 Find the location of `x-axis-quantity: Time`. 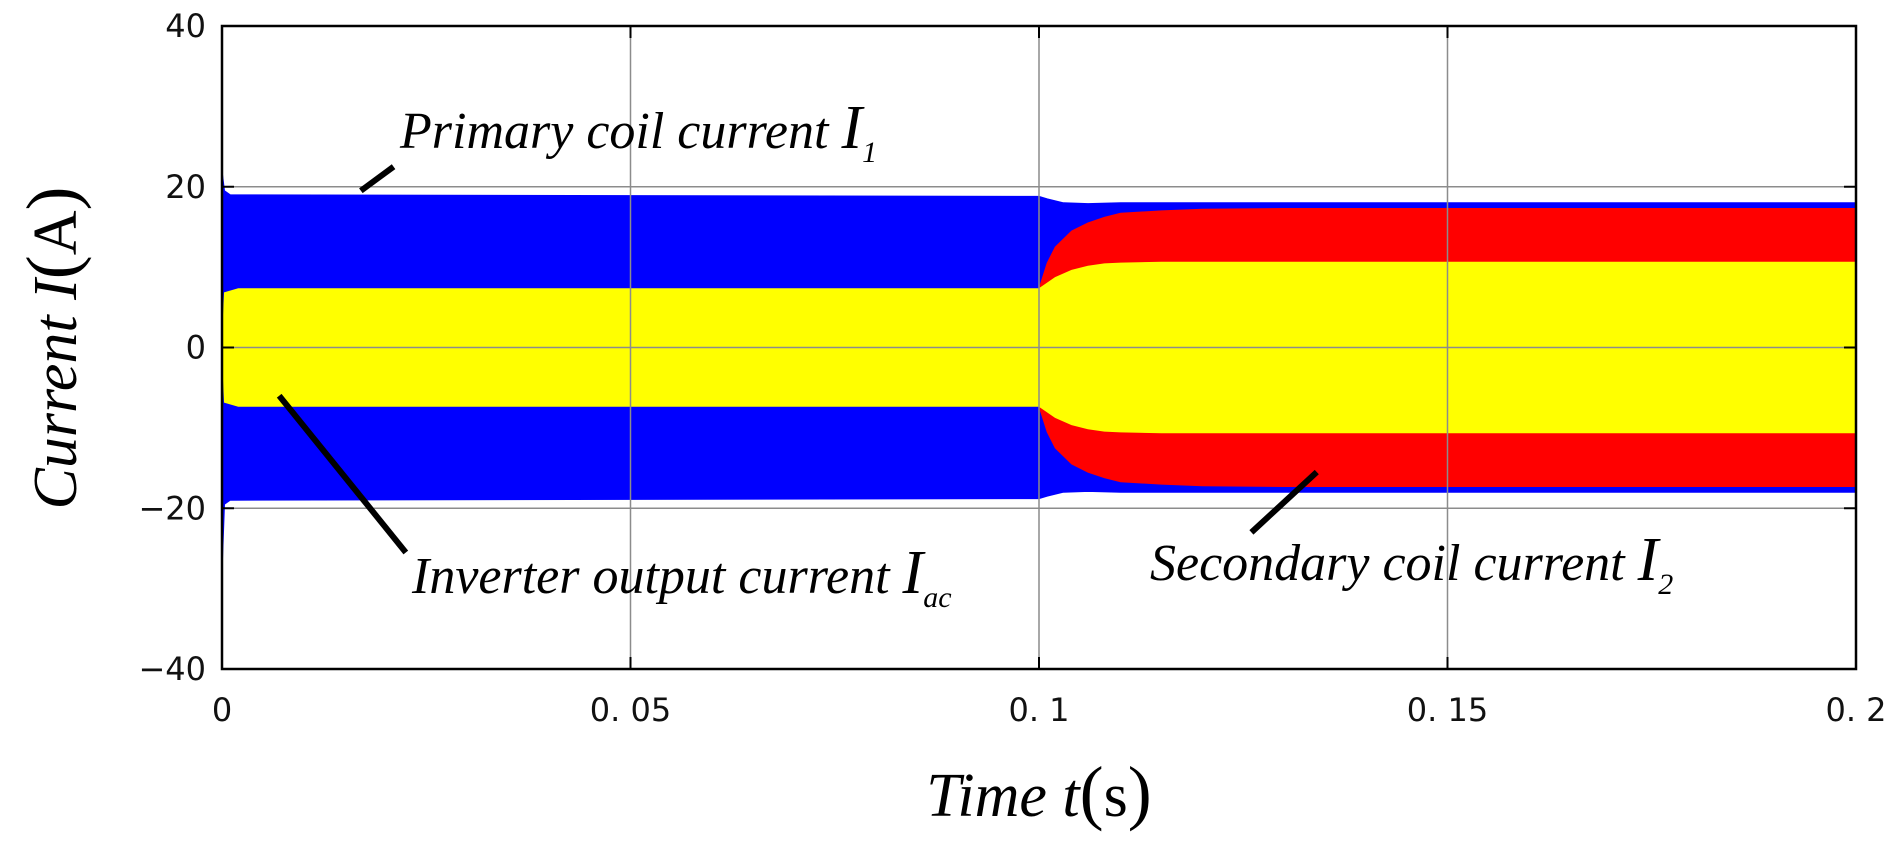

x-axis-quantity: Time is located at coordinates (986, 796).